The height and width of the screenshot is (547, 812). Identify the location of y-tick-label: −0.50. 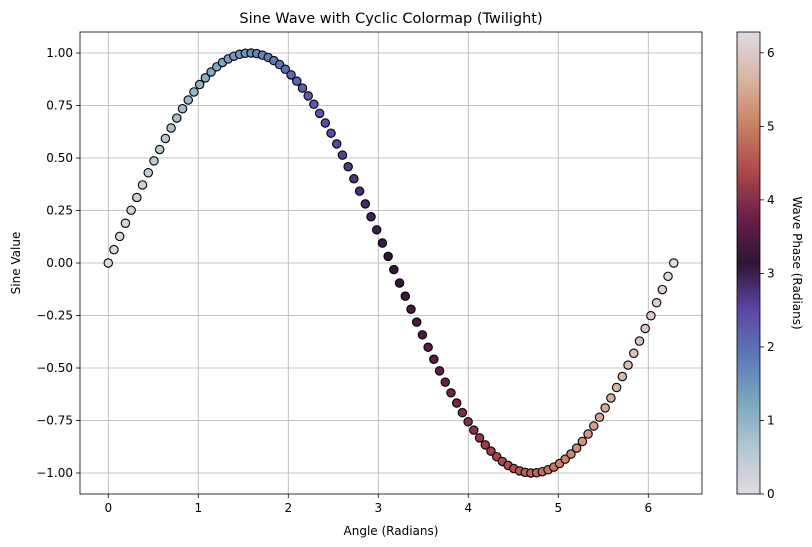
(54, 368).